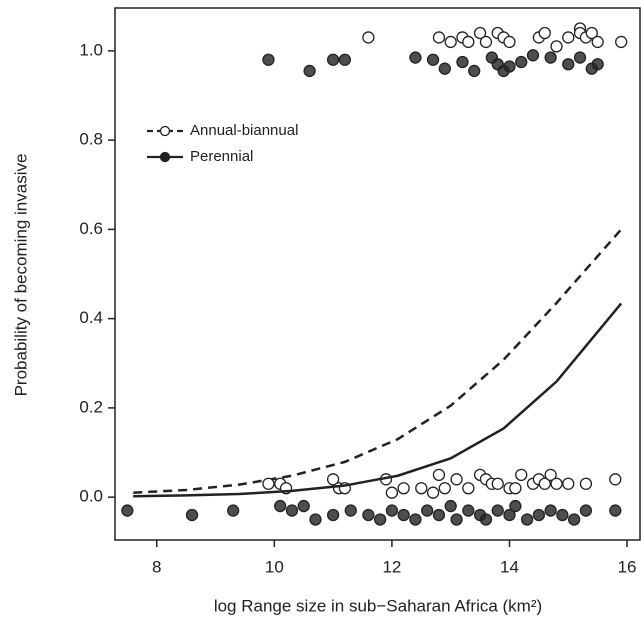 This screenshot has height=629, width=641. I want to click on legend-label: Annual-biannual, so click(244, 130).